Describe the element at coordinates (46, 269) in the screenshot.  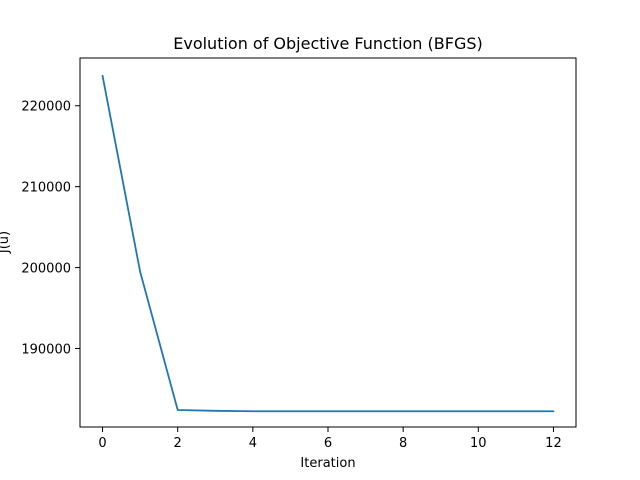
I see `y-tick-label: 200000` at that location.